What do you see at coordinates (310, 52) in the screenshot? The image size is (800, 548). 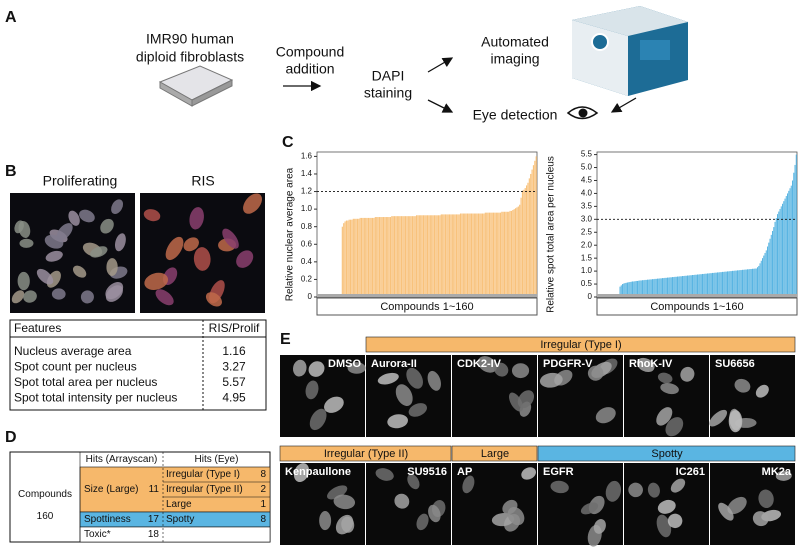 I see `step-text: Compound` at bounding box center [310, 52].